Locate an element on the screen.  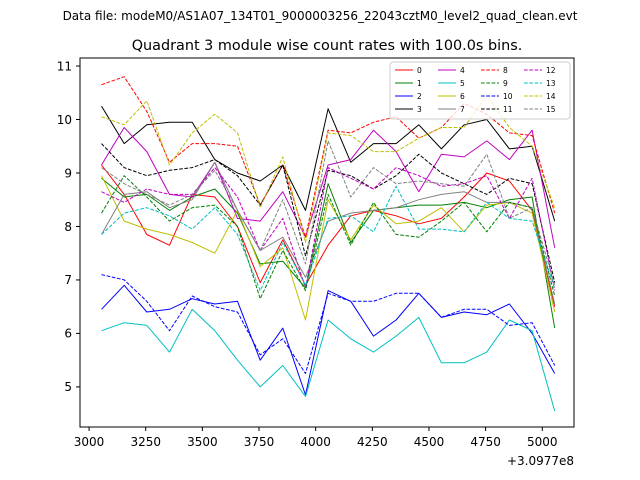
x-axis-ticks: 3000 3250 3500 3750 4000 4250 4500 4750 5000 is located at coordinates (316, 438).